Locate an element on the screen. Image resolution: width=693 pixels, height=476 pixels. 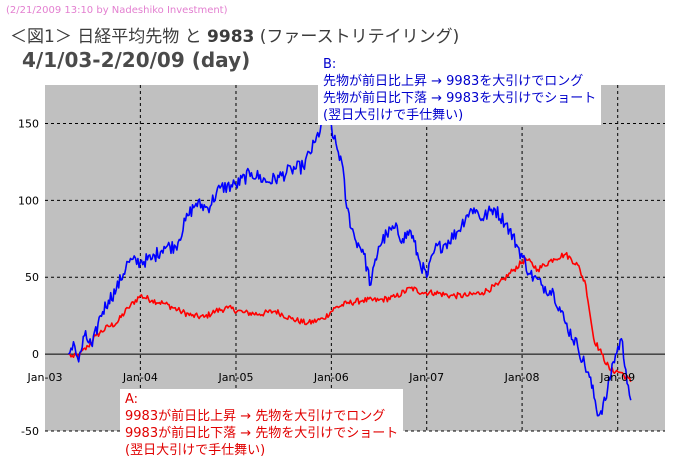
x-tick-label: Jan-09 is located at coordinates (617, 377).